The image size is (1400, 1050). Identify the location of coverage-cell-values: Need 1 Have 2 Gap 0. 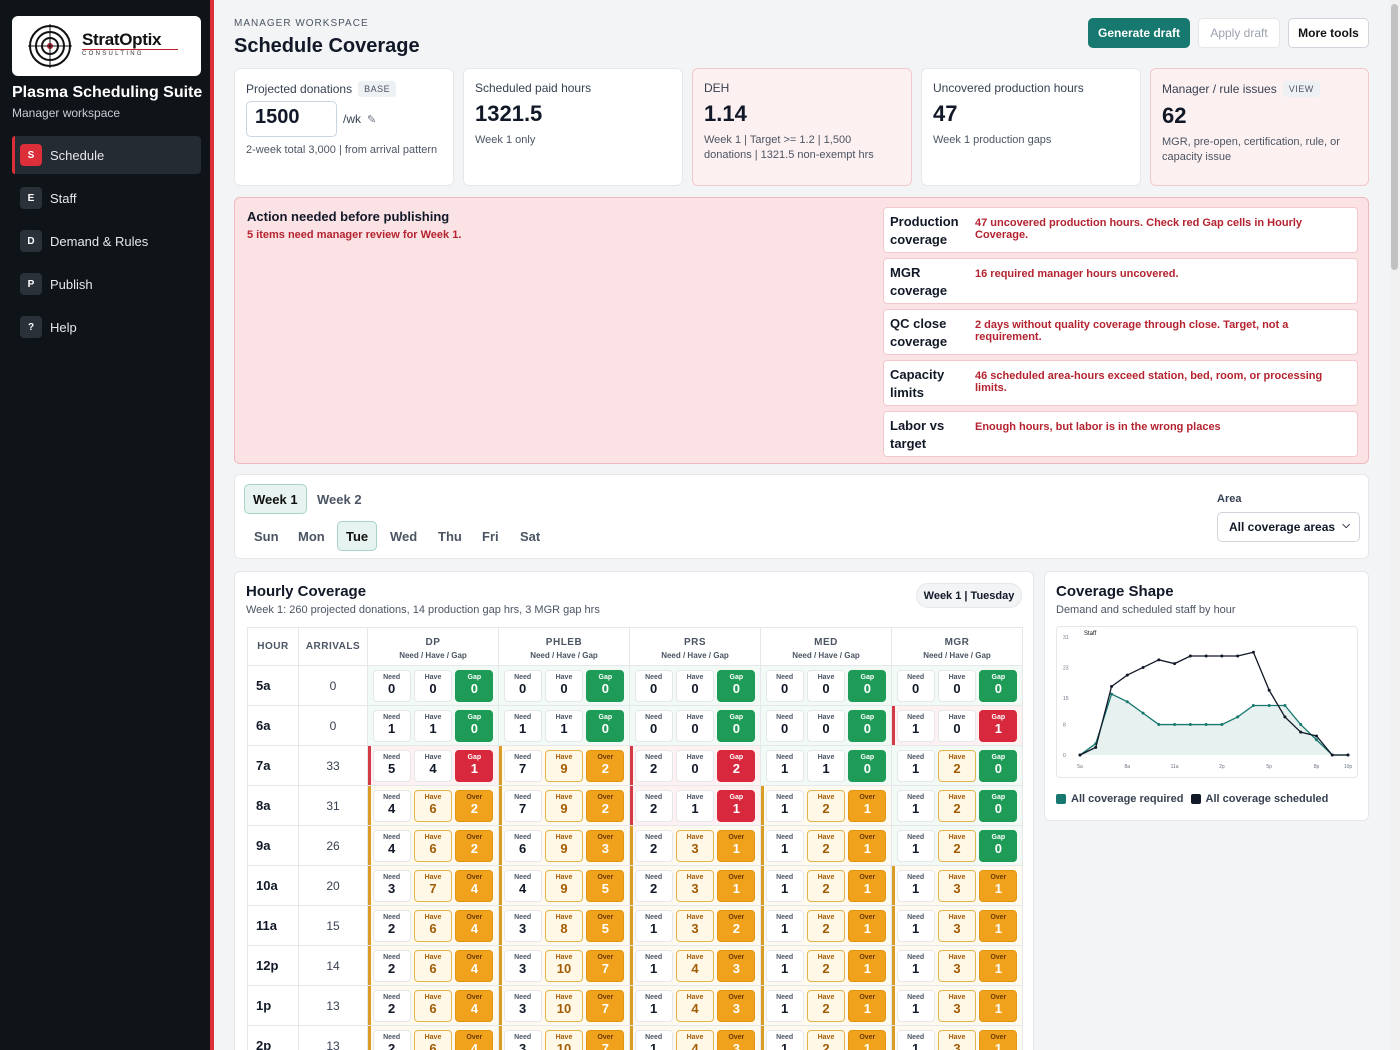
(957, 765).